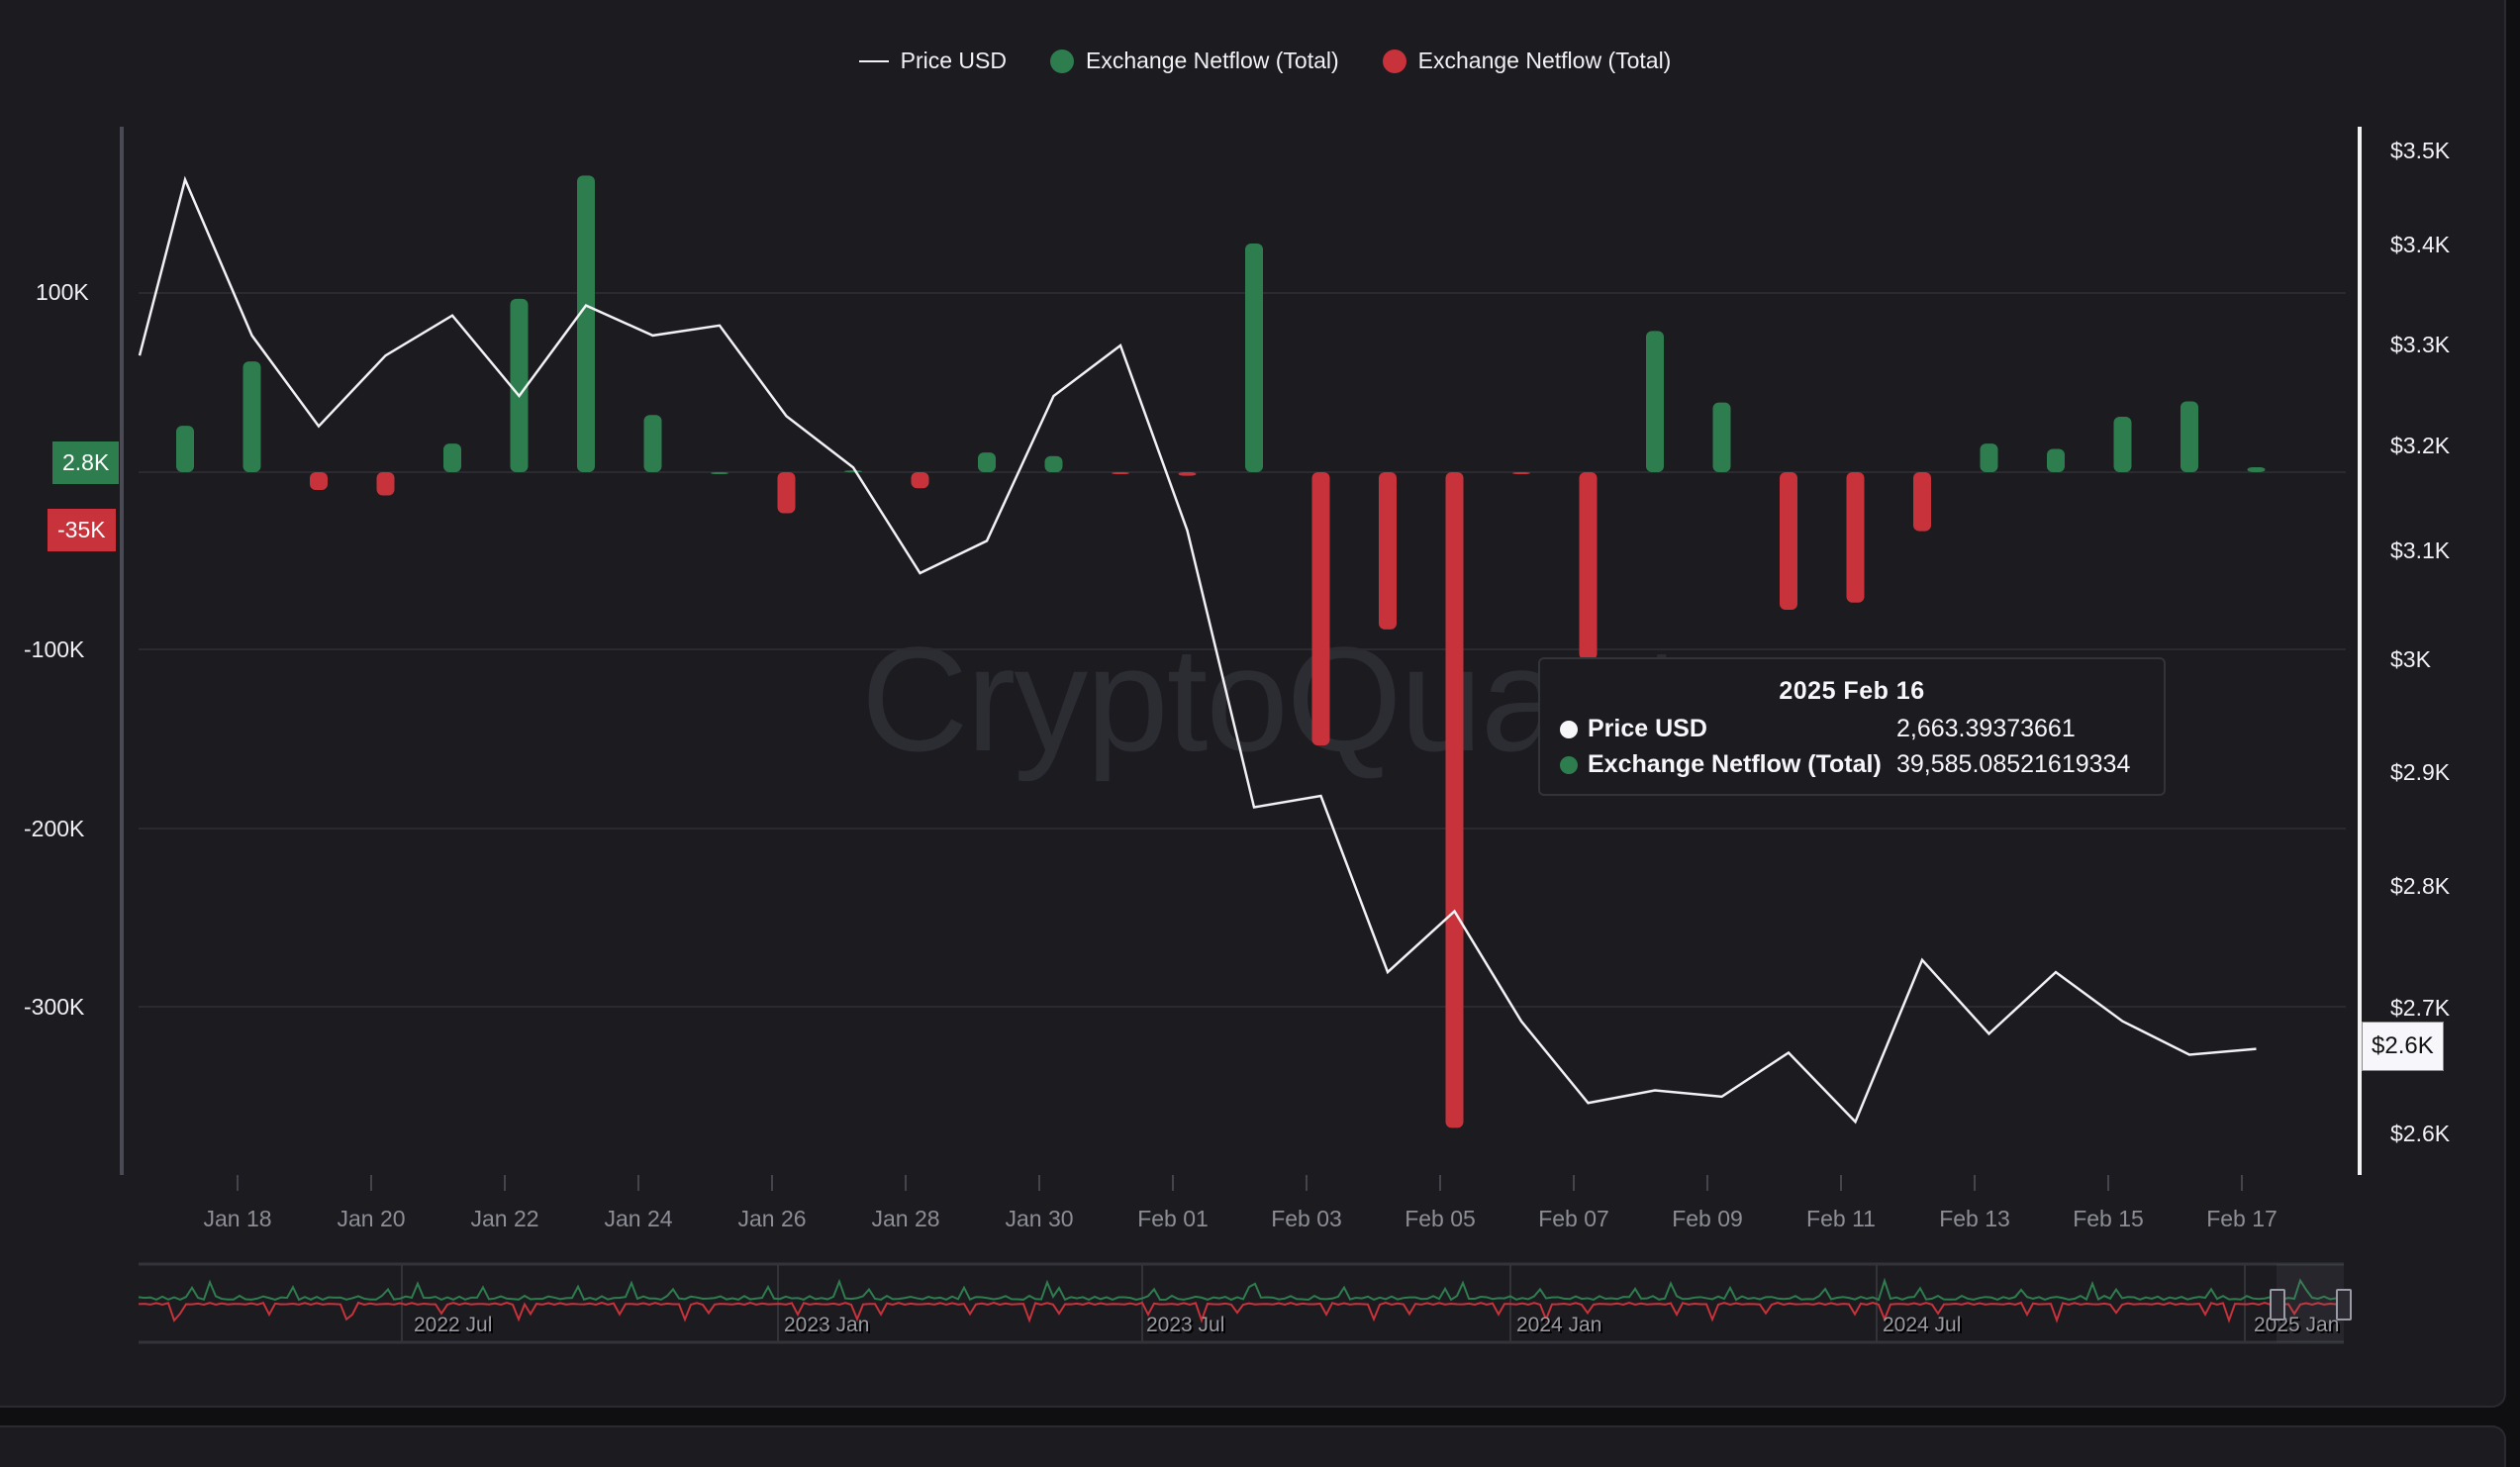 This screenshot has width=2520, height=1467. Describe the element at coordinates (1852, 691) in the screenshot. I see `tooltip-title: 2025 Feb 16` at that location.